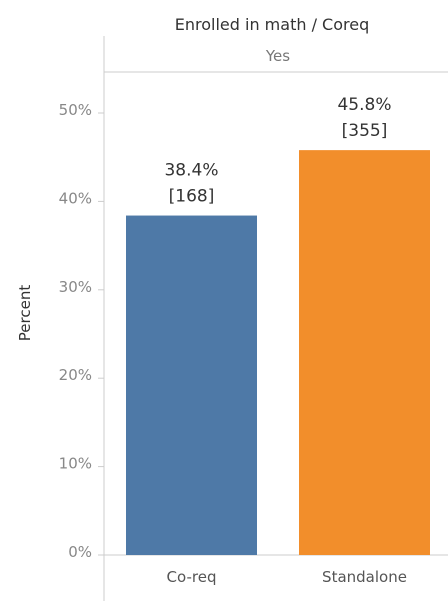  Describe the element at coordinates (80, 552) in the screenshot. I see `y-tick-label: 0%` at that location.